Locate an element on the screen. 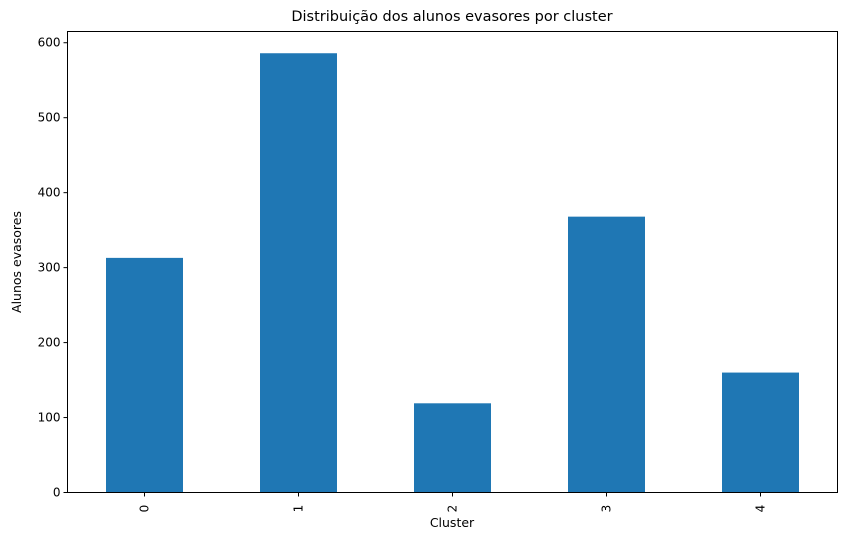 The image size is (850, 540). y-tick-label: 300 is located at coordinates (49, 268).